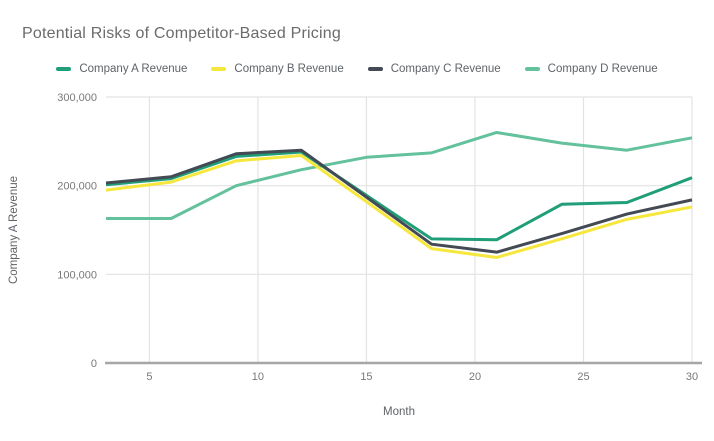 This screenshot has height=441, width=714. What do you see at coordinates (445, 69) in the screenshot?
I see `legend-label-company-c-revenue: Company C Revenue` at bounding box center [445, 69].